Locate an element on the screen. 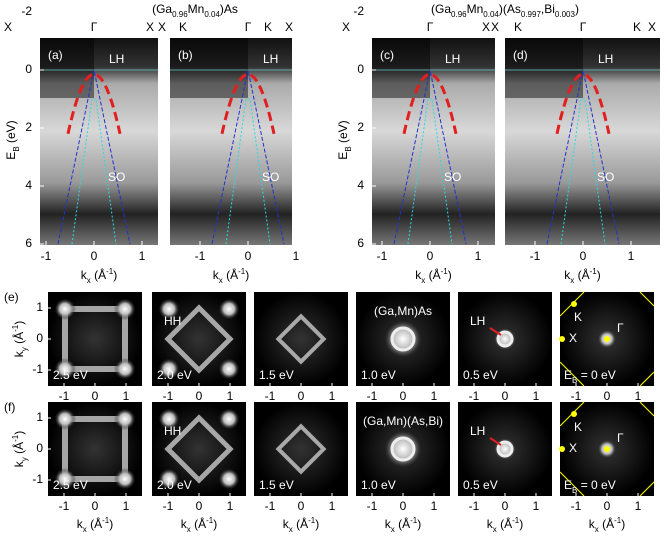 This screenshot has width=668, height=537. lh-pointer is located at coordinates (495, 441).